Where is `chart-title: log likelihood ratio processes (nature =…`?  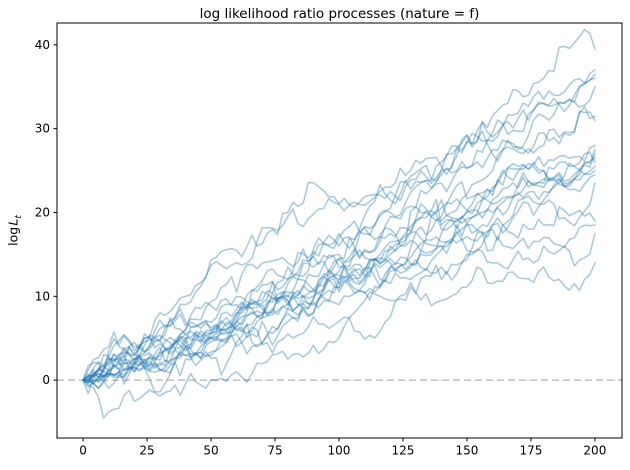 chart-title: log likelihood ratio processes (nature =… is located at coordinates (339, 14).